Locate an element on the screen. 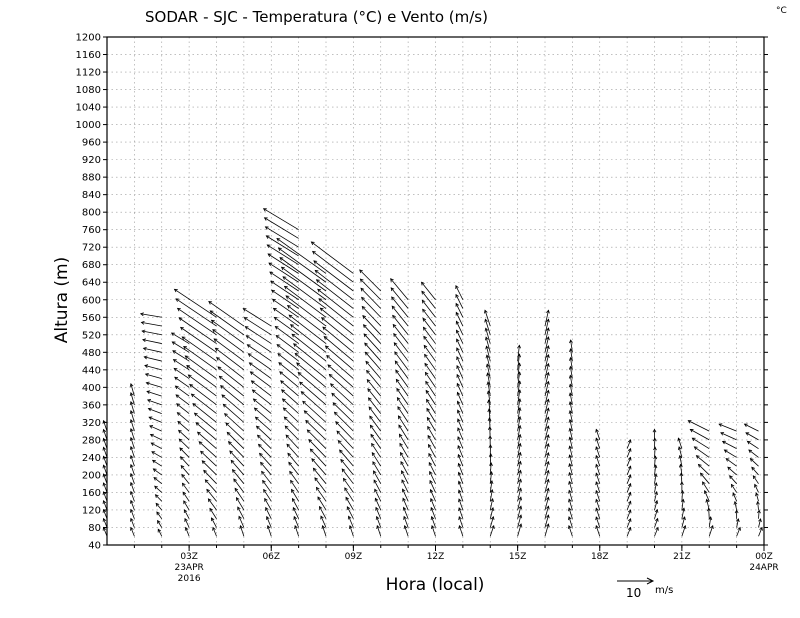  y-tick-label: 240 is located at coordinates (91, 458).